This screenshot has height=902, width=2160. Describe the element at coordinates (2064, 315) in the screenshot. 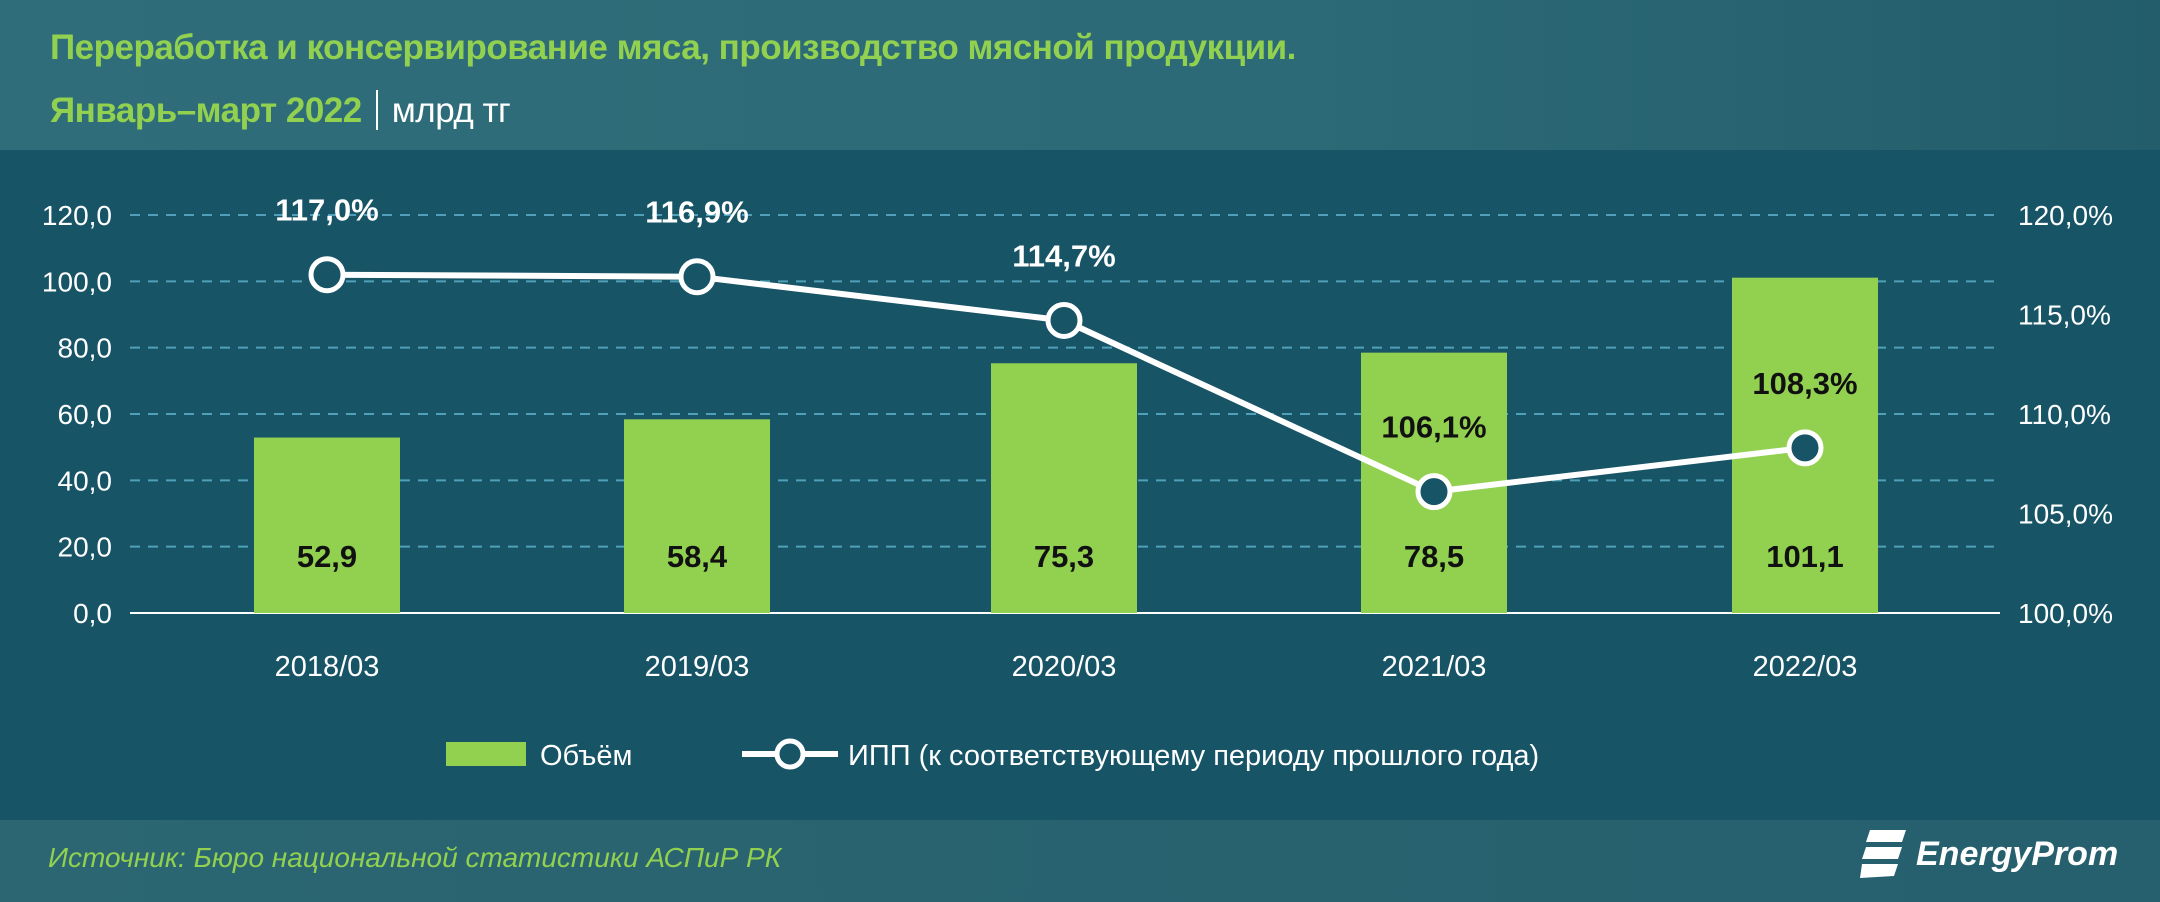

I see `right-axis-tick-label: 115,0%` at that location.